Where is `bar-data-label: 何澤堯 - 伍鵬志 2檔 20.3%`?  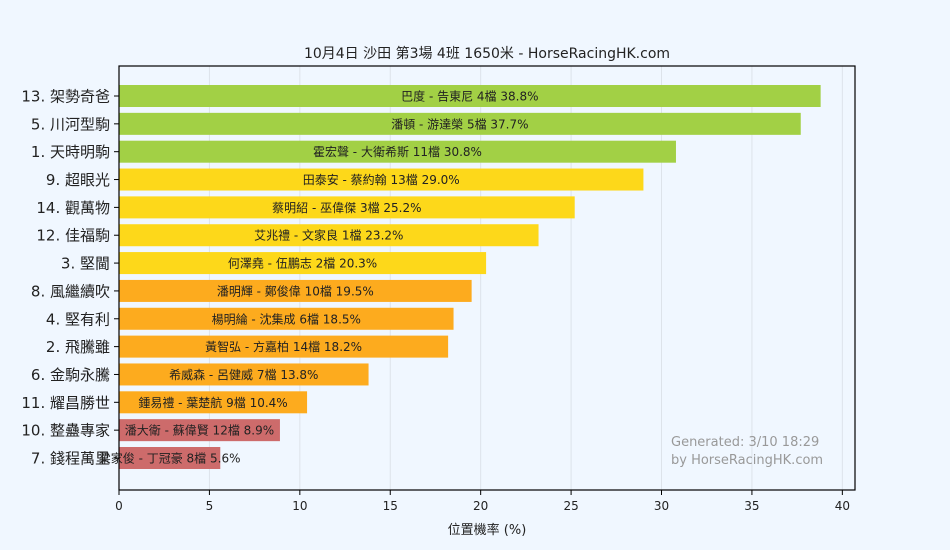 bar-data-label: 何澤堯 - 伍鵬志 2檔 20.3% is located at coordinates (302, 264).